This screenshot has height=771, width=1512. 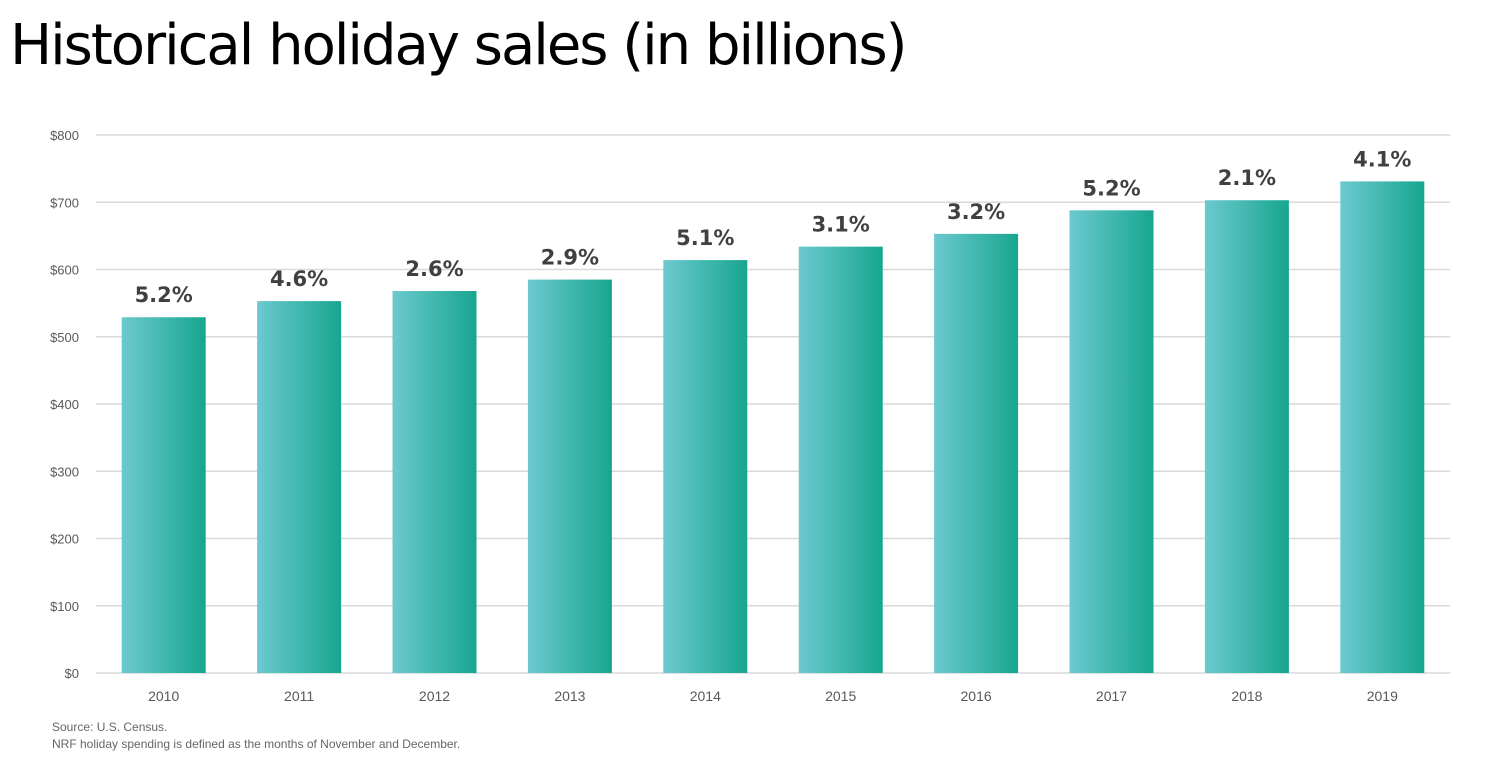 What do you see at coordinates (705, 466) in the screenshot?
I see `bar-2014` at bounding box center [705, 466].